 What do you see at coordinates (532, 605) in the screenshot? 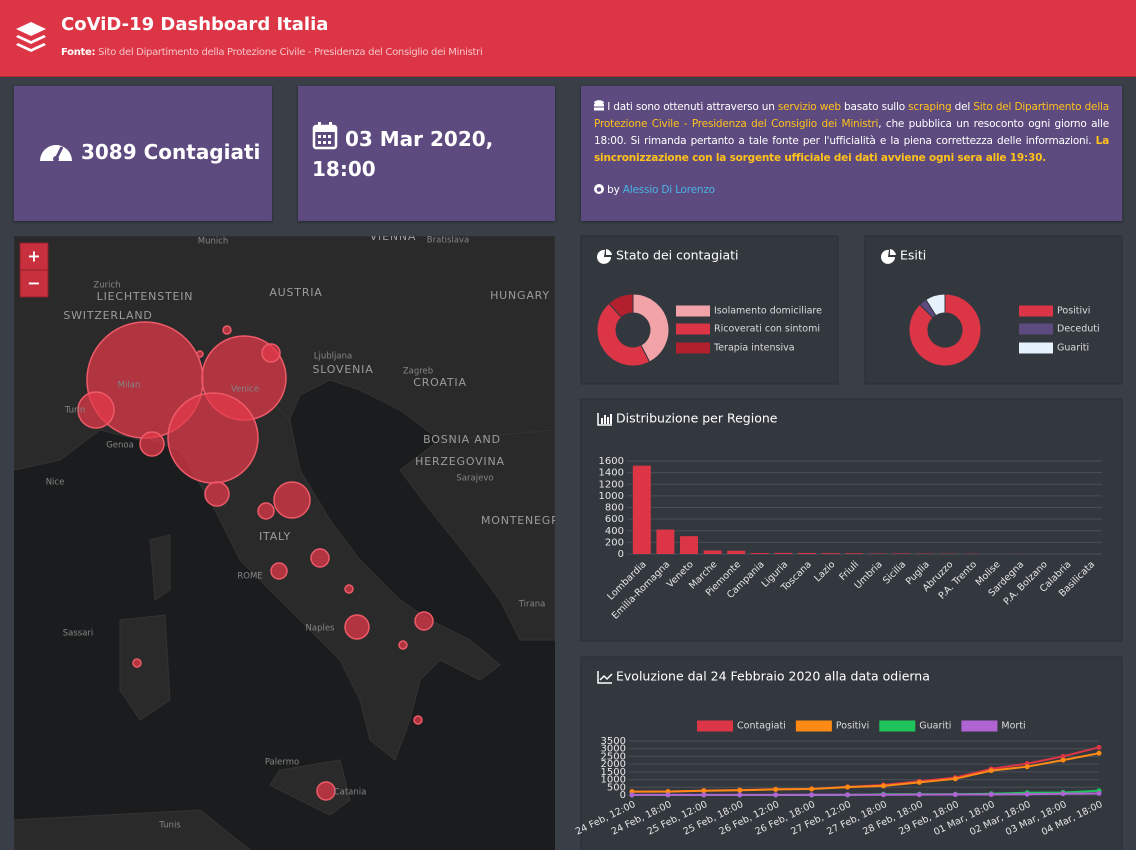
I see `map-place-label: Tirana` at bounding box center [532, 605].